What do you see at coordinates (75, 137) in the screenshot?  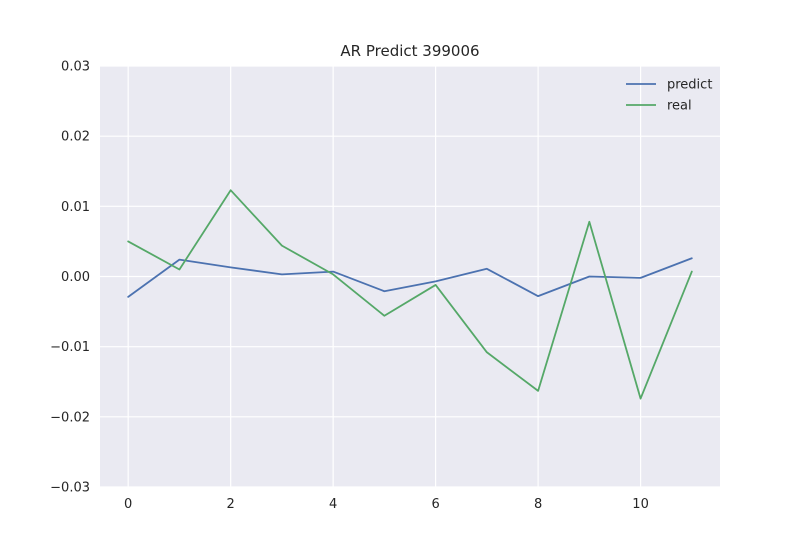 I see `y-tick-label: 0.02` at bounding box center [75, 137].